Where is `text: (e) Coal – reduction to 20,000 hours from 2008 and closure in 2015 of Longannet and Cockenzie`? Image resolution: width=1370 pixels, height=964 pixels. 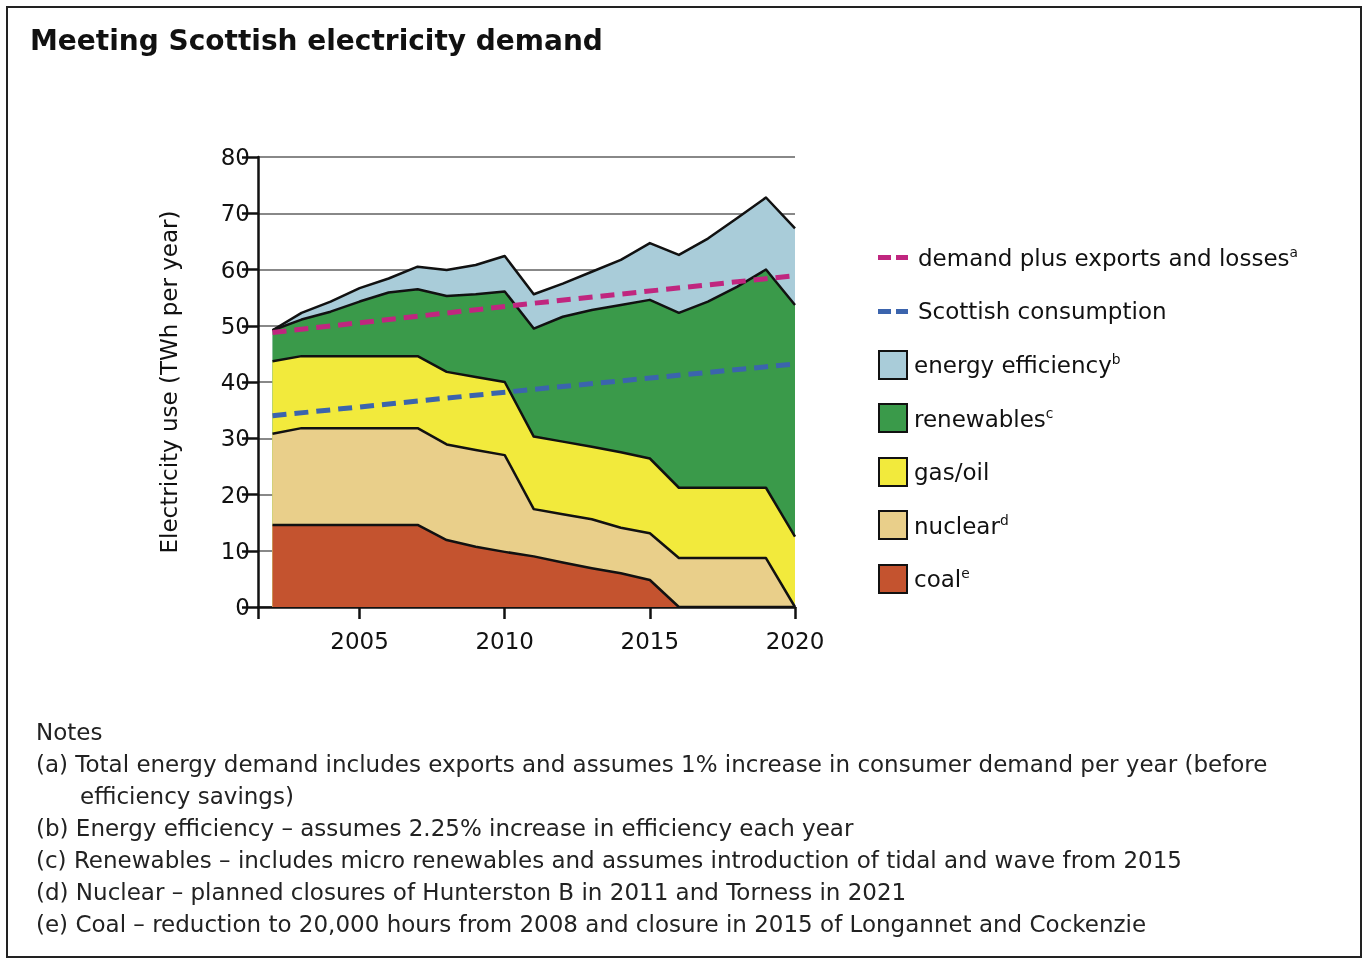 text: (e) Coal – reduction to 20,000 hours from 2008 and closure in 2015 of Longannet and Cockenzie is located at coordinates (592, 924).